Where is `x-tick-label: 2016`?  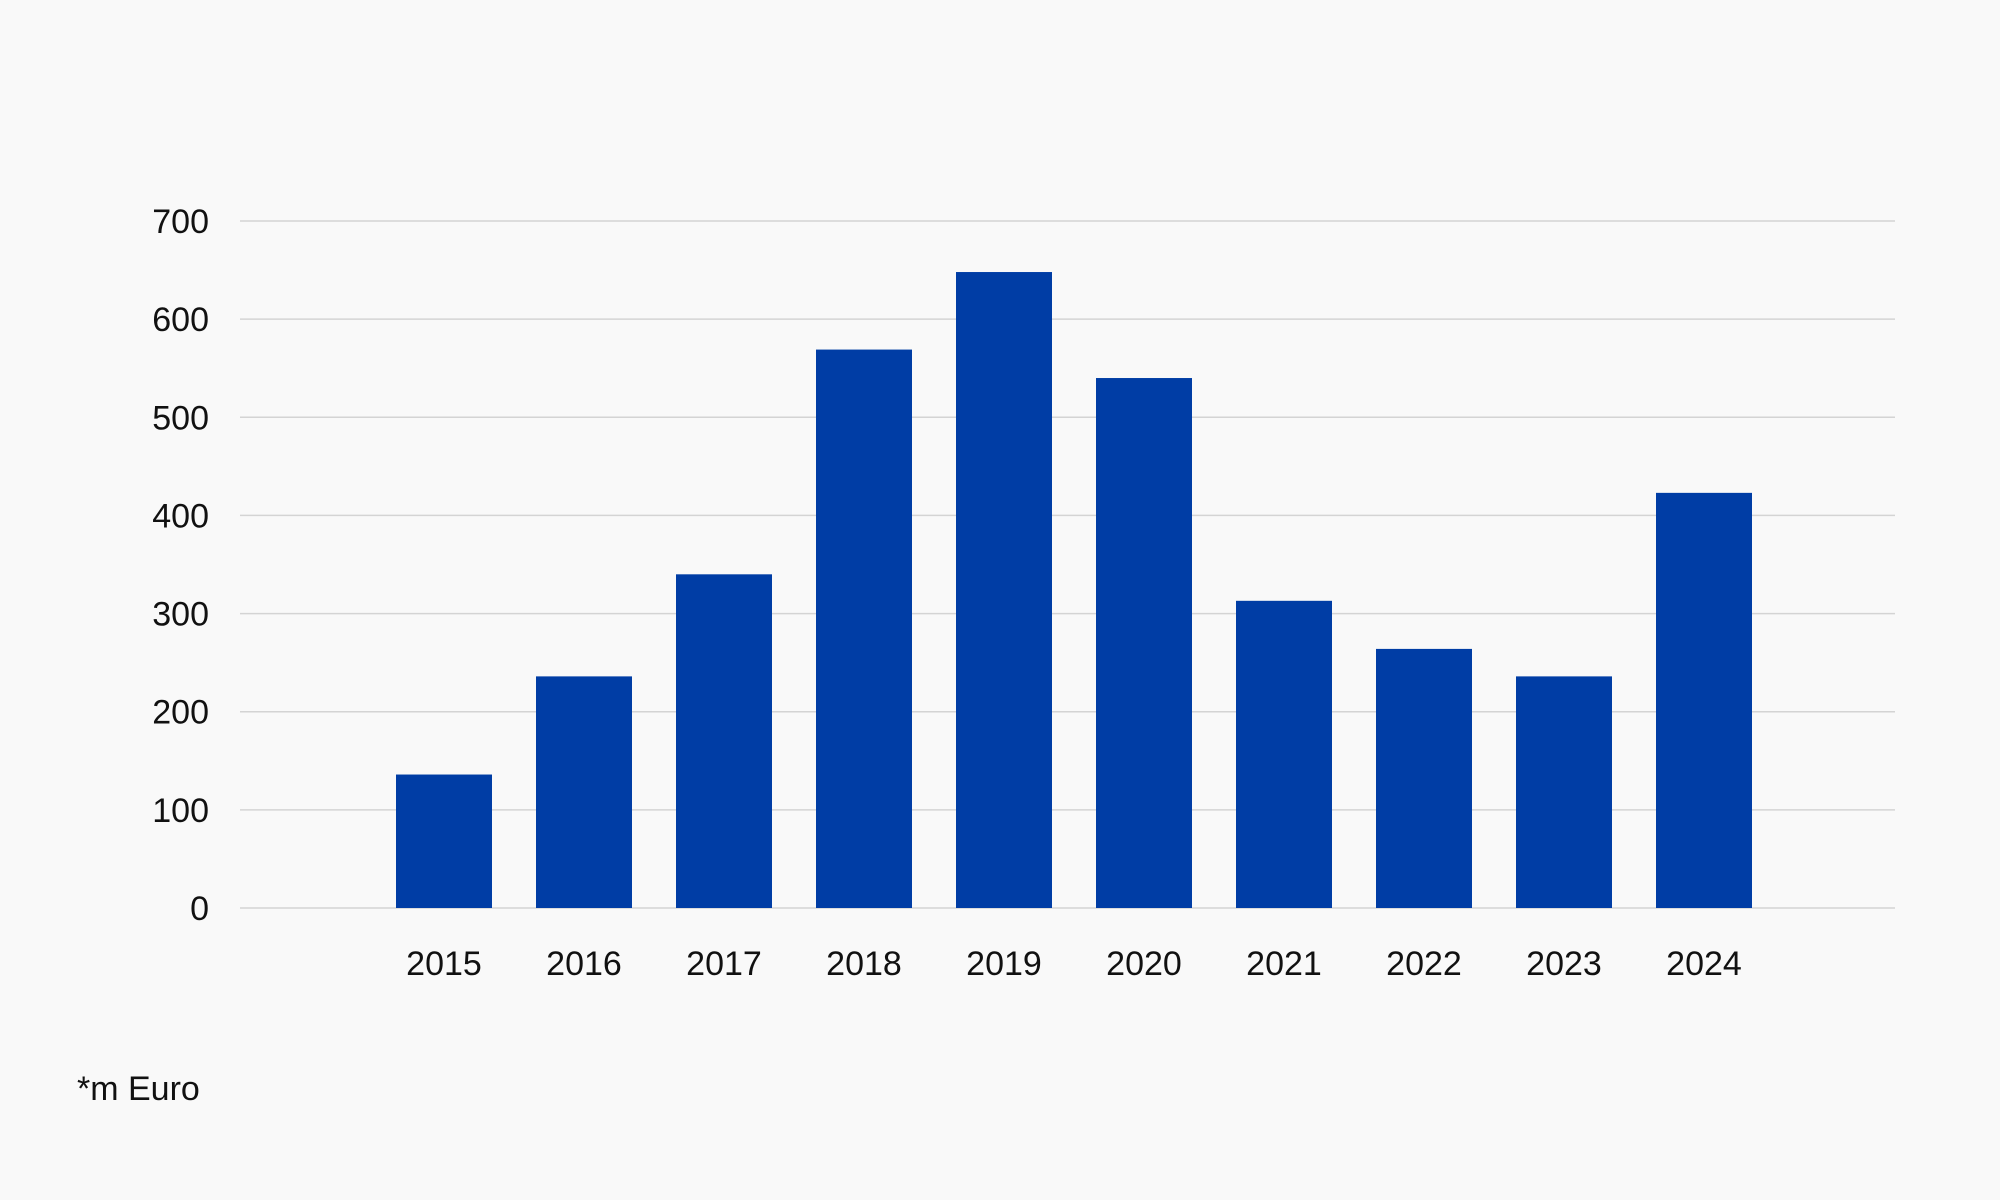 x-tick-label: 2016 is located at coordinates (584, 964).